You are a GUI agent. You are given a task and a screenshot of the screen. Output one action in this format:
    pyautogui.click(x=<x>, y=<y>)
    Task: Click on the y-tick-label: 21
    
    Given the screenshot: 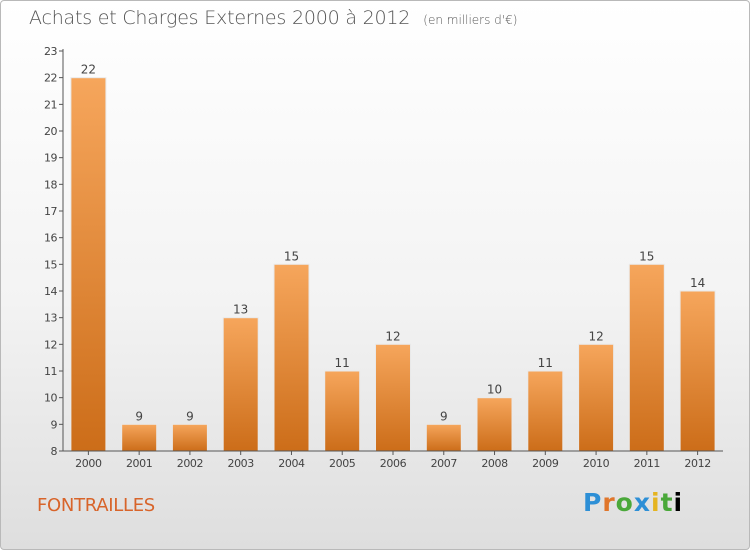 What is the action you would take?
    pyautogui.click(x=50, y=104)
    